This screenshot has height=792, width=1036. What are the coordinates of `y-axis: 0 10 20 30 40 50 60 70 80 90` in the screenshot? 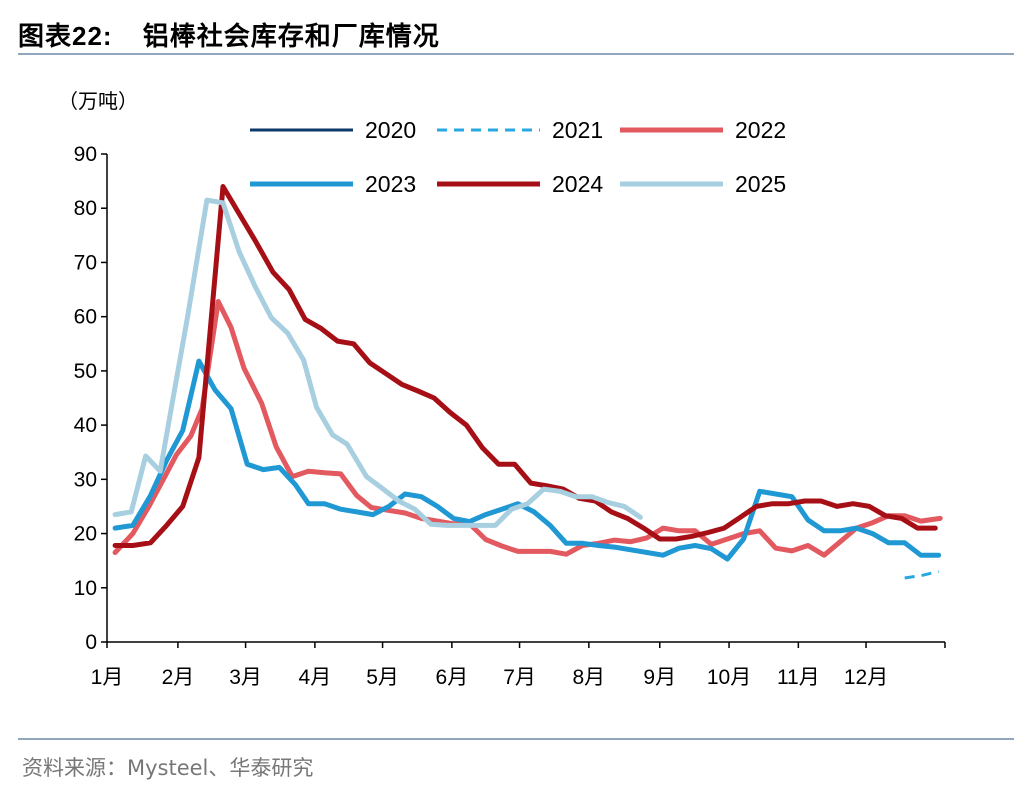 It's located at (91, 398).